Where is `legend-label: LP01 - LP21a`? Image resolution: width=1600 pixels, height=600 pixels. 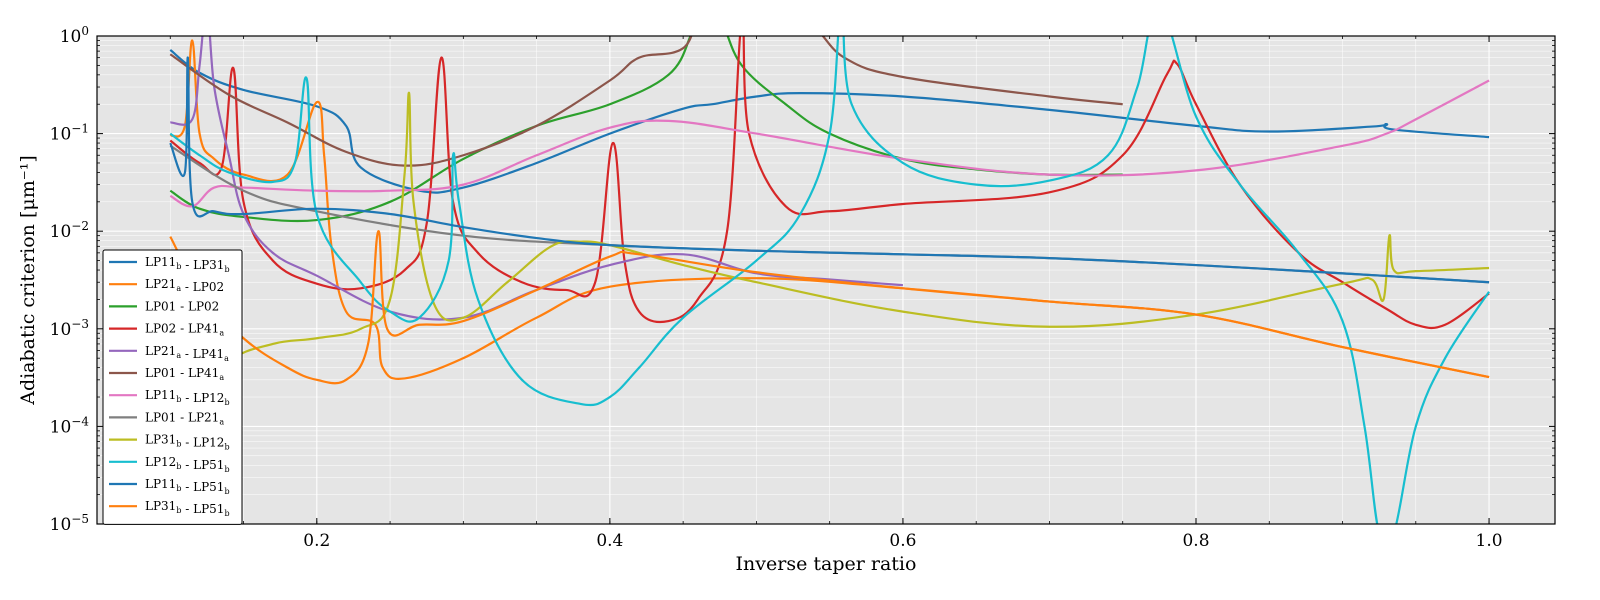
legend-label: LP01 - LP21a is located at coordinates (184, 418).